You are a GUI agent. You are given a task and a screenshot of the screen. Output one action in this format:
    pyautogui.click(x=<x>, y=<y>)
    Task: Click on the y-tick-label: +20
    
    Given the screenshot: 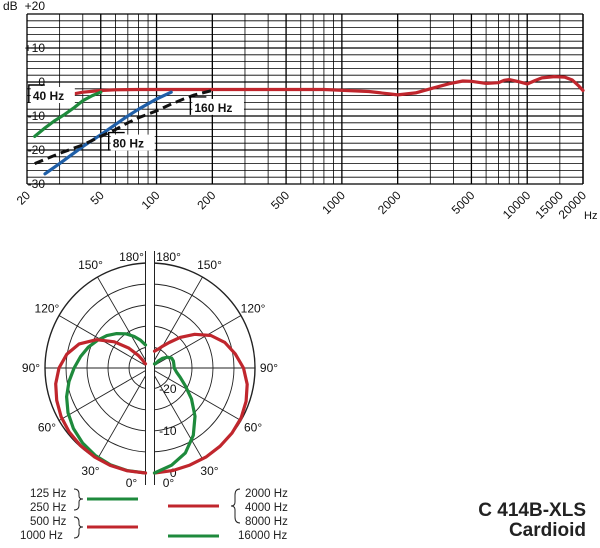 What is the action you would take?
    pyautogui.click(x=35, y=6)
    